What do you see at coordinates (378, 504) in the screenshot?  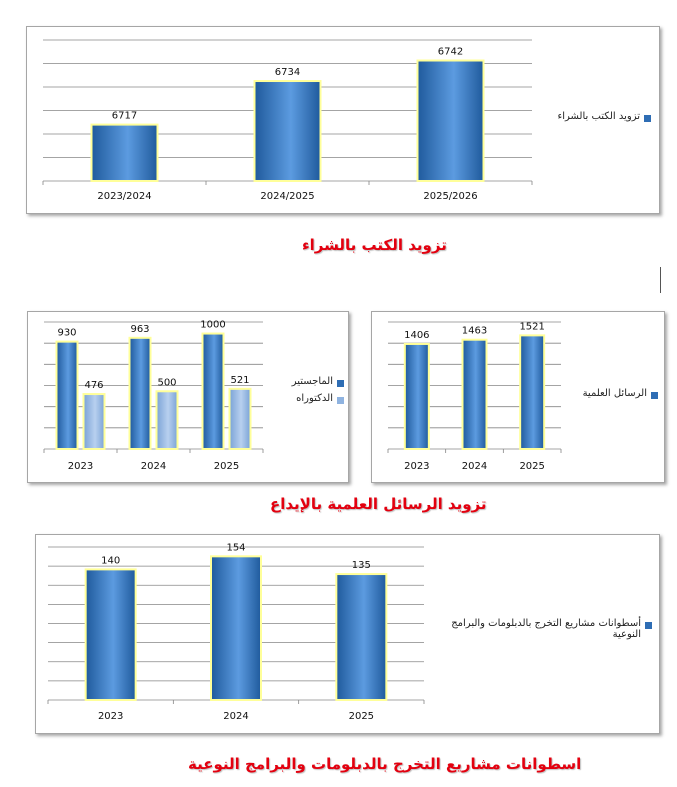 I see `chart-theses-section-title: تزويد الرسائل العلمية بالإيداع` at bounding box center [378, 504].